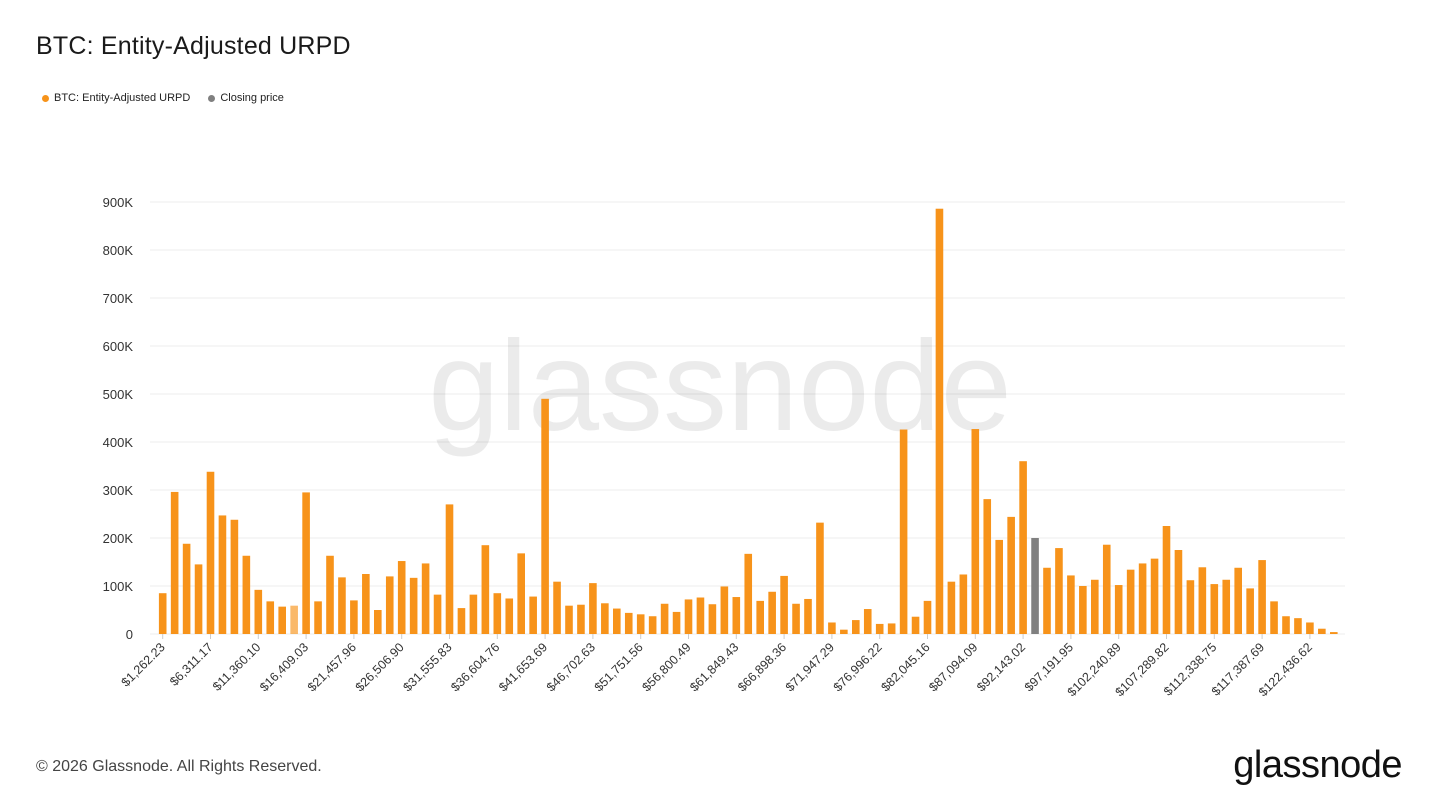 This screenshot has width=1440, height=810. Describe the element at coordinates (1317, 765) in the screenshot. I see `glassnode-logo: glassnode` at that location.